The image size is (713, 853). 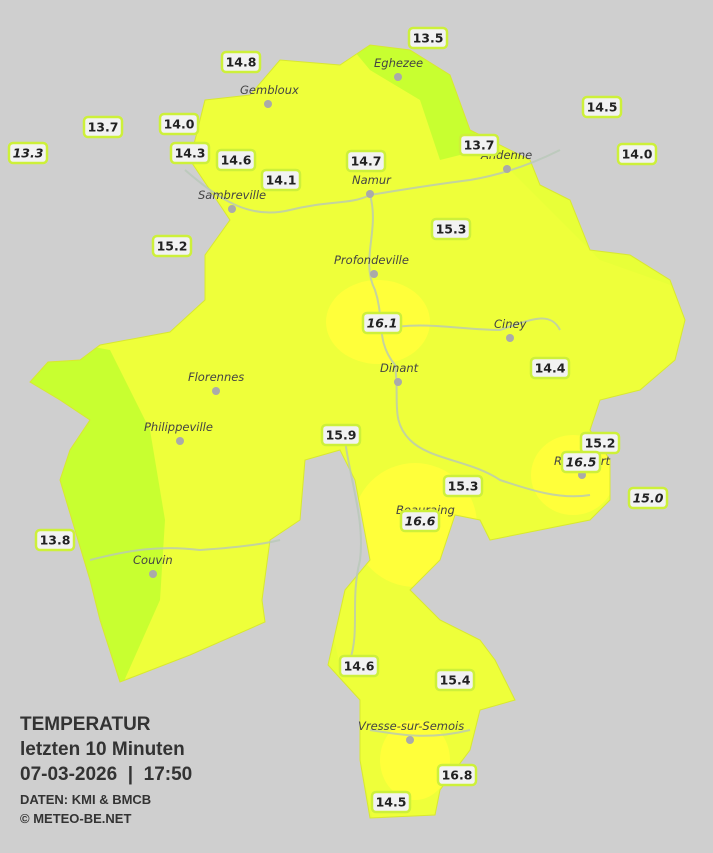 What do you see at coordinates (106, 774) in the screenshot?
I see `legend-timestamp: 07-03-2026 | 17:50` at bounding box center [106, 774].